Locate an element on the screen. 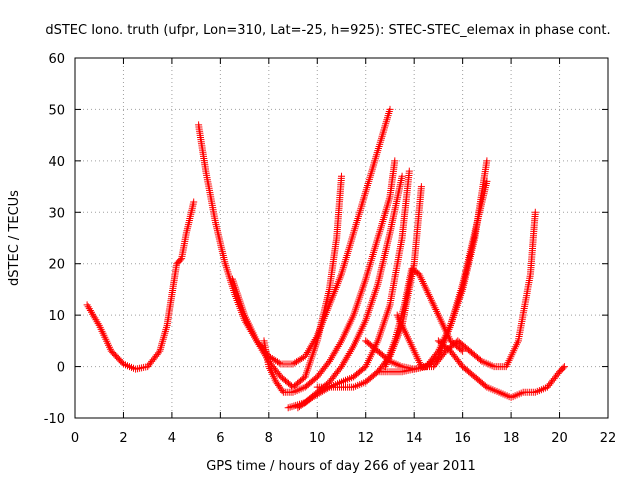 The height and width of the screenshot is (480, 640). y-tick-label: -10 is located at coordinates (54, 419).